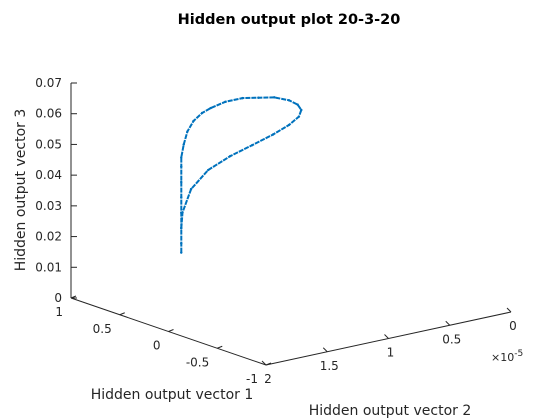  What do you see at coordinates (21, 190) in the screenshot?
I see `z-axis-label: Hidden output vector 3` at bounding box center [21, 190].